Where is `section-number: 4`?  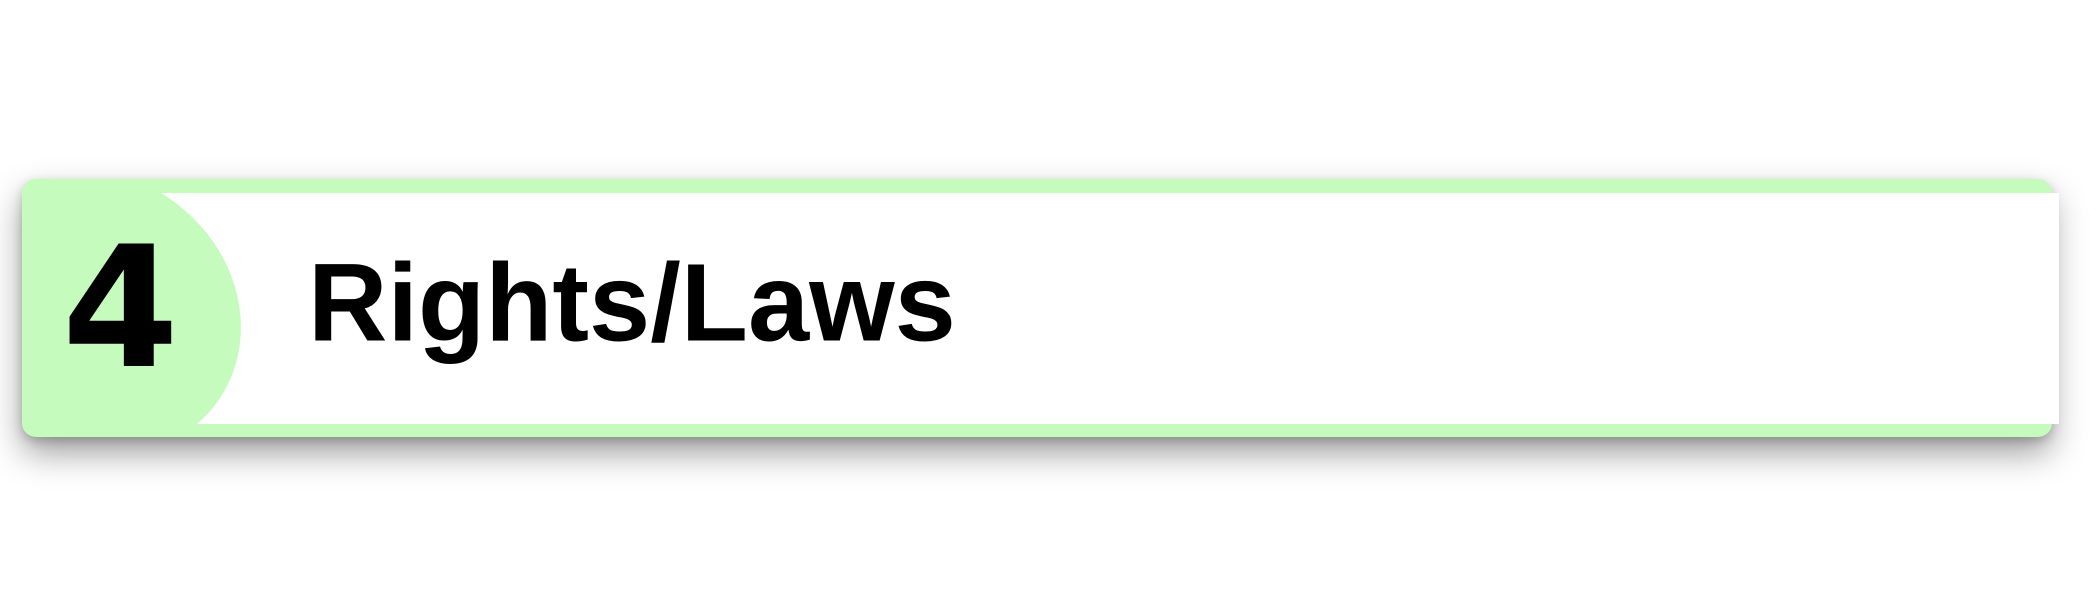
section-number: 4 is located at coordinates (120, 308).